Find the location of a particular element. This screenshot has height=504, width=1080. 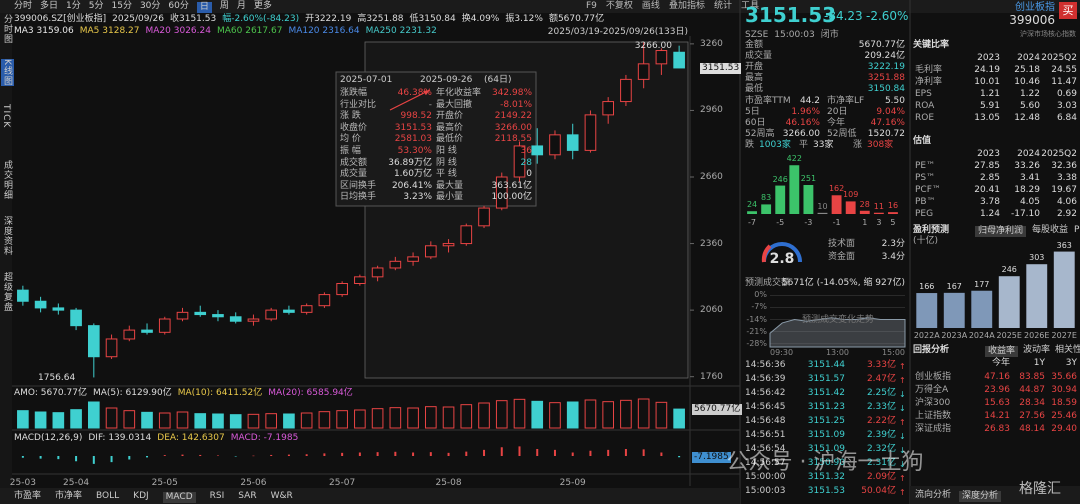

label: 3151.42 is located at coordinates (826, 393).